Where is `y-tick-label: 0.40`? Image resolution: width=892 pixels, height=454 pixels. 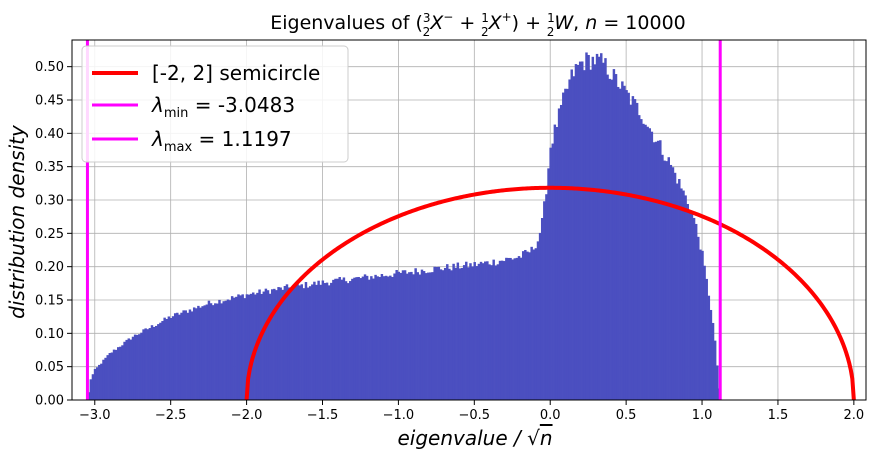
y-tick-label: 0.40 is located at coordinates (49, 134).